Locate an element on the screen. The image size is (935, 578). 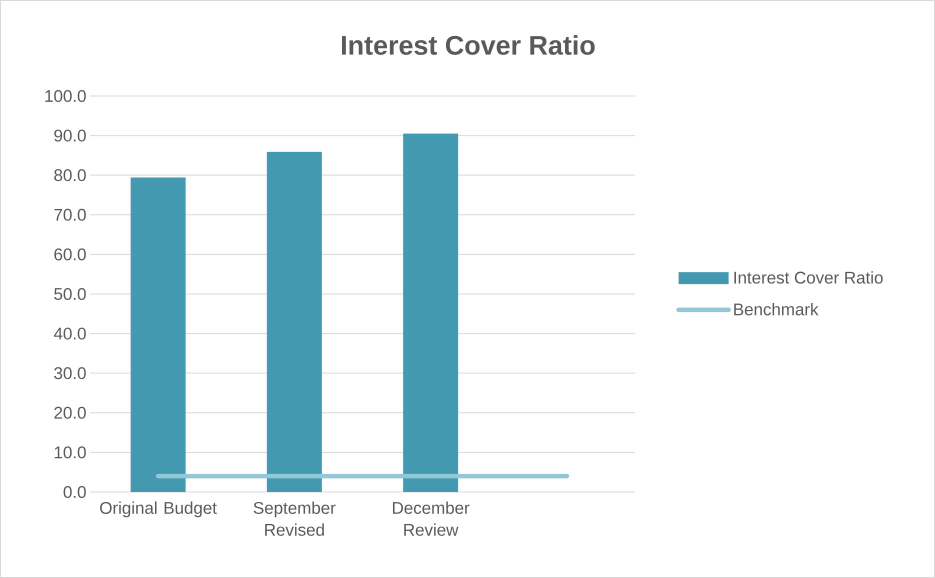
legend-label: Interest Cover Ratio is located at coordinates (808, 277).